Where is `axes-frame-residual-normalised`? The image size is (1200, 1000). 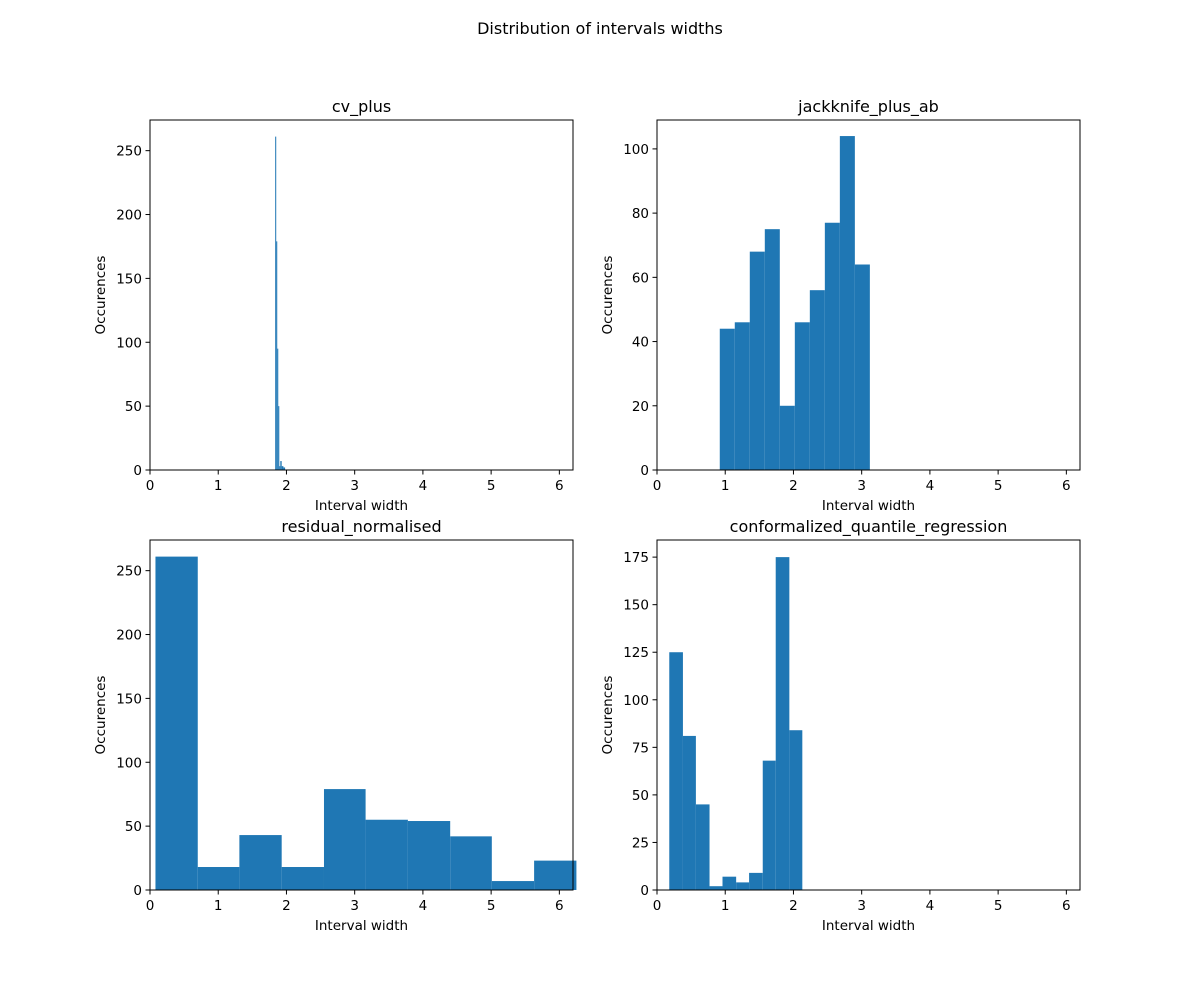 axes-frame-residual-normalised is located at coordinates (361, 715).